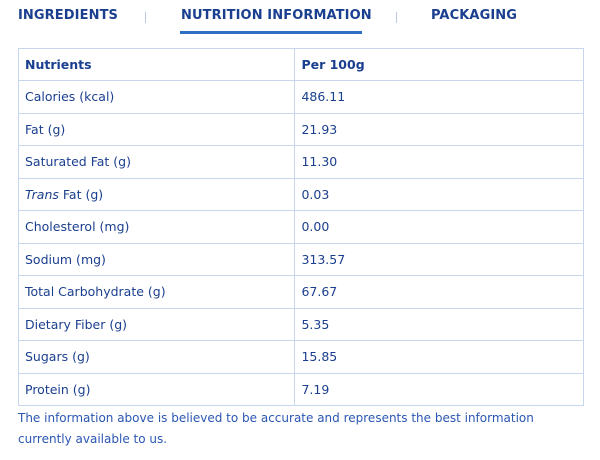 This screenshot has height=460, width=600. I want to click on nutrient-name-rest: Fat (g), so click(81, 194).